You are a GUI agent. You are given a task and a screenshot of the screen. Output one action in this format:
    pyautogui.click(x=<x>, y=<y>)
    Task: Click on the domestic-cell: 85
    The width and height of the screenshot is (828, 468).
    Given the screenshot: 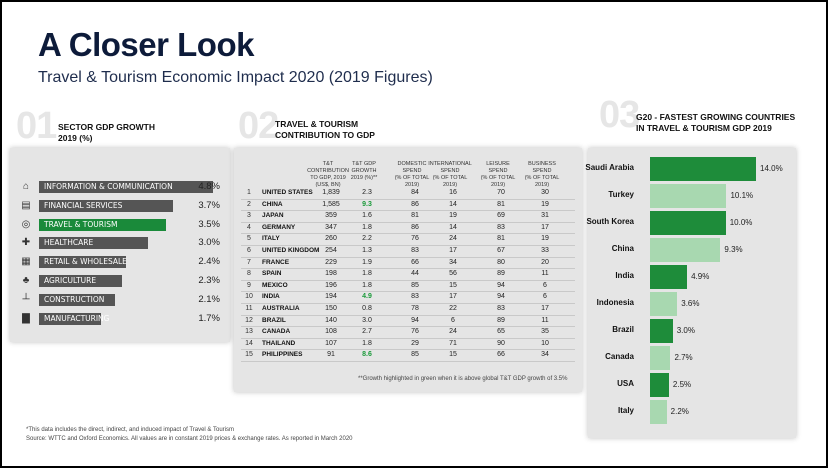 What is the action you would take?
    pyautogui.click(x=415, y=285)
    